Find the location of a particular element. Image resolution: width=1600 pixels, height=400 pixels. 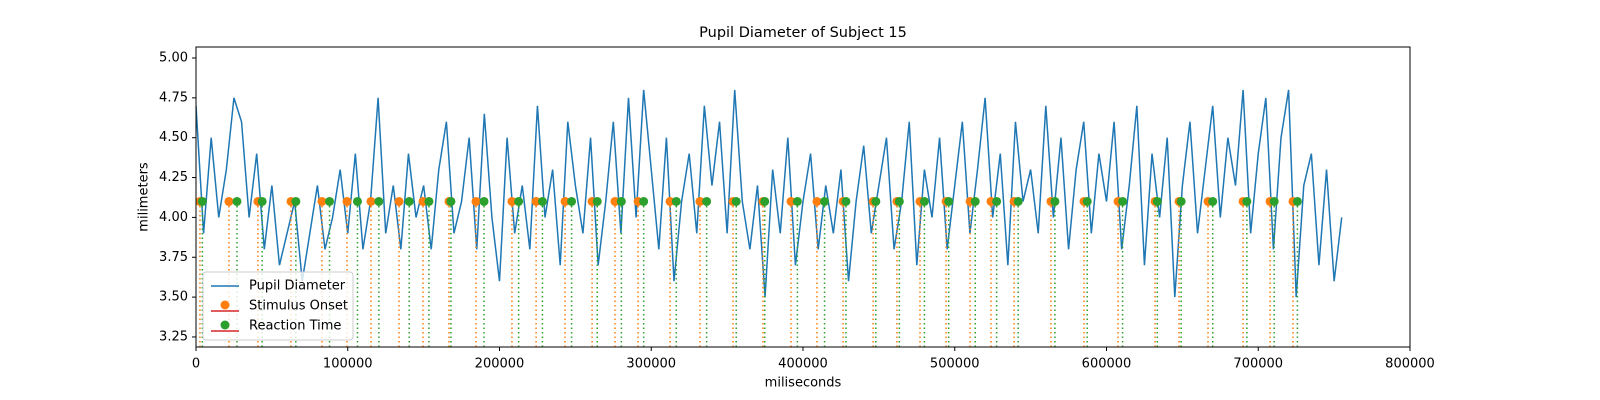

y-tick-label: 4.25 is located at coordinates (173, 177).